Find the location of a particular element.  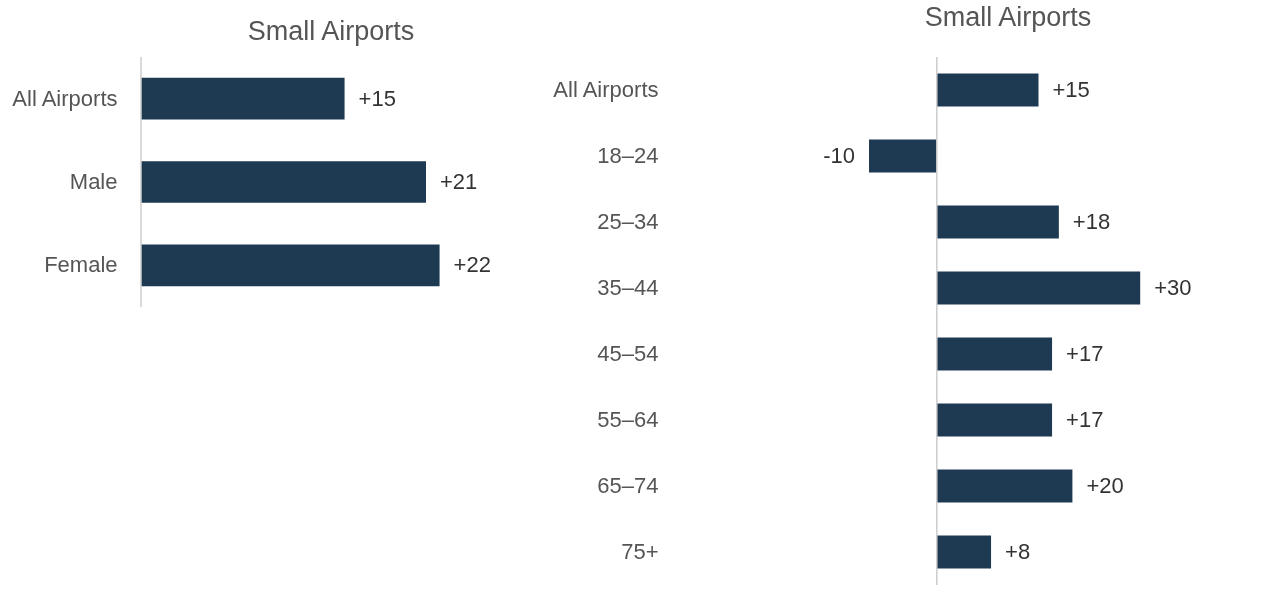

data-label: +18 is located at coordinates (1091, 221).